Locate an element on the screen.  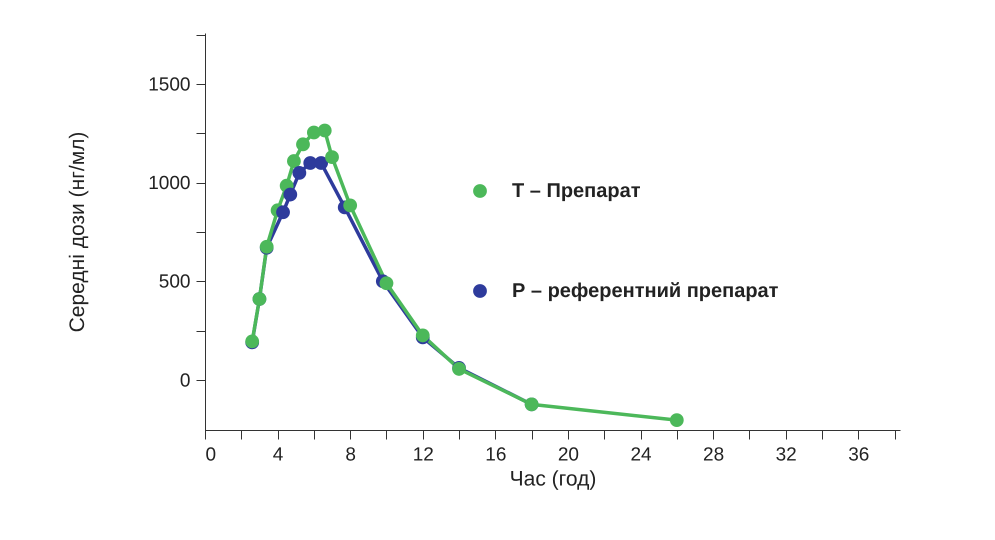
x-tick-label: 36 is located at coordinates (859, 455).